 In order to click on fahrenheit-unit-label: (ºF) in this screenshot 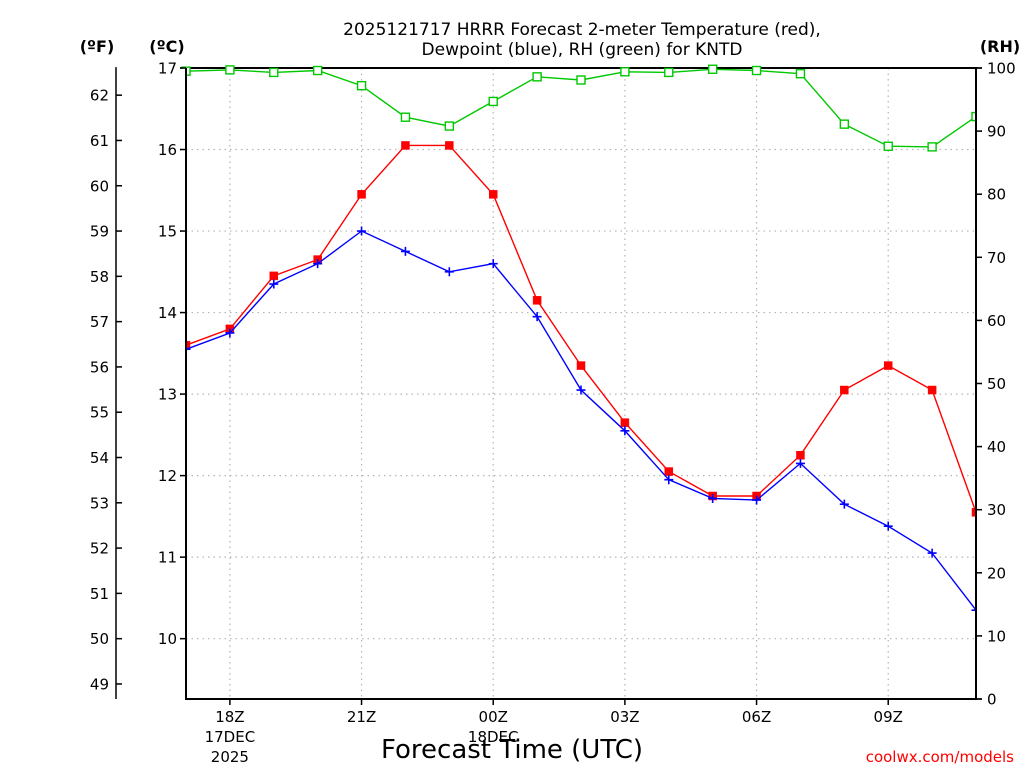, I will do `click(97, 46)`.